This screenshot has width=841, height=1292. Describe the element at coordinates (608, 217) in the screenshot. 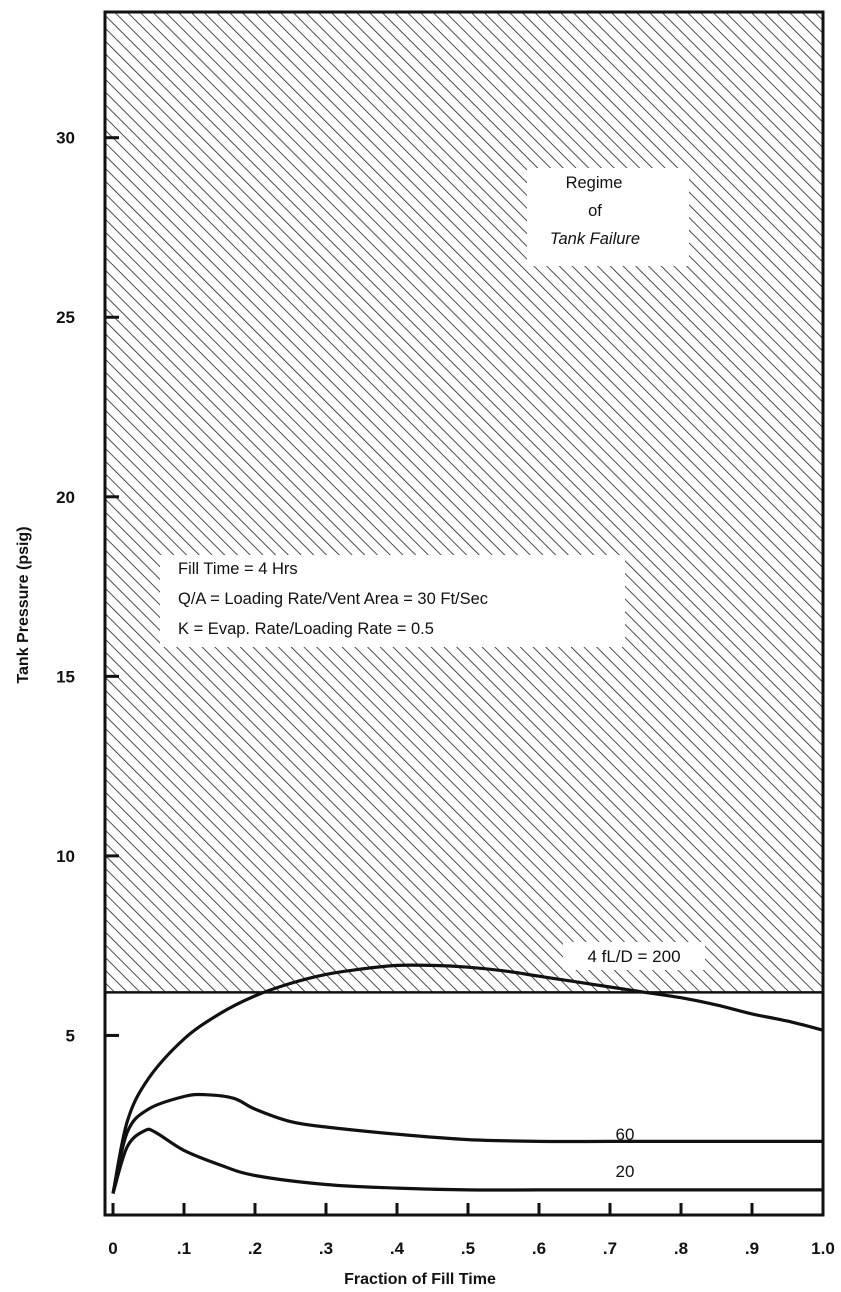

I see `failure-region-label: Regime of Tank Failure` at that location.